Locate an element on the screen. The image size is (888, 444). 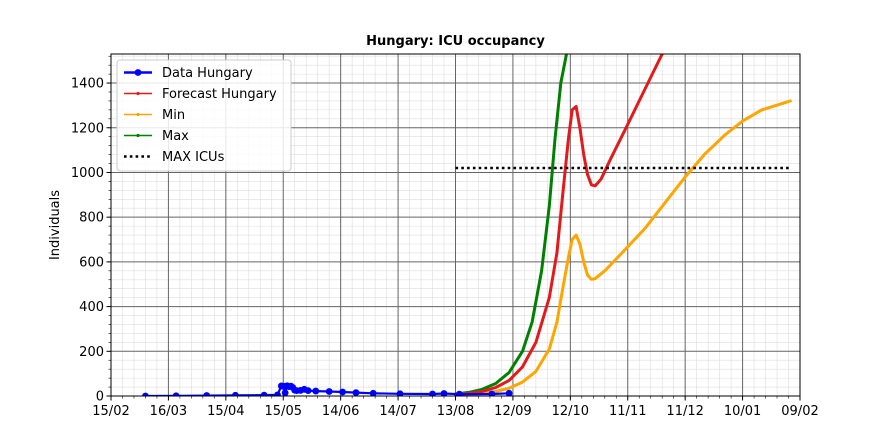
legend-label-min: Min is located at coordinates (173, 115).